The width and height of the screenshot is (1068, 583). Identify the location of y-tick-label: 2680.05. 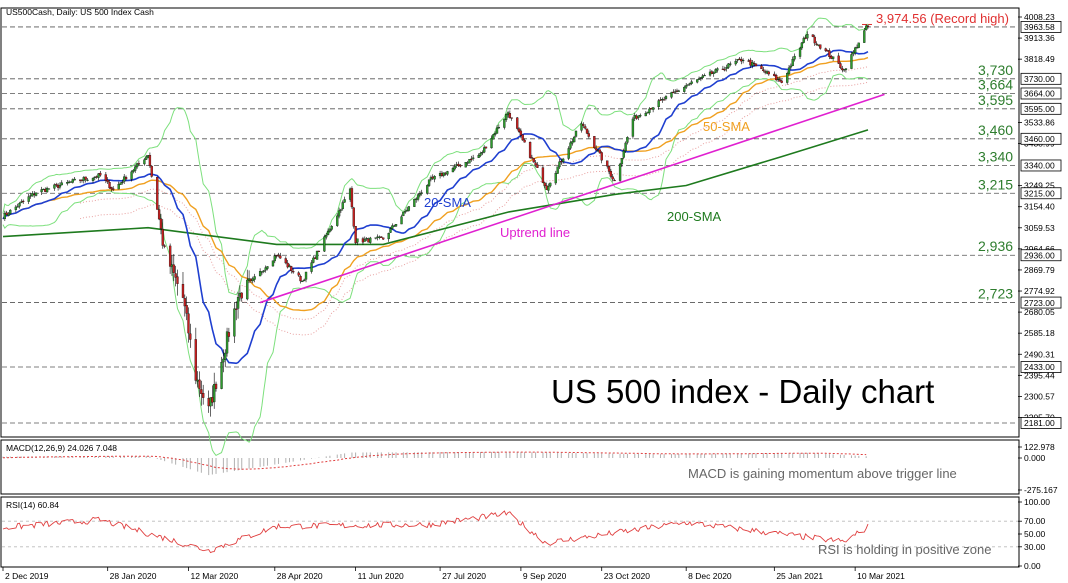
(1039, 312).